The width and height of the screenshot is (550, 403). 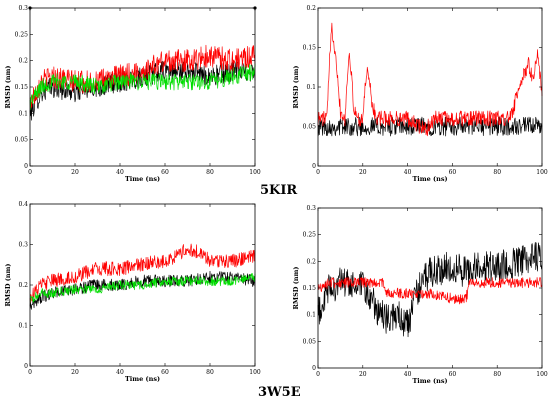 What do you see at coordinates (278, 190) in the screenshot?
I see `figure-label-5kir: 5KIR` at bounding box center [278, 190].